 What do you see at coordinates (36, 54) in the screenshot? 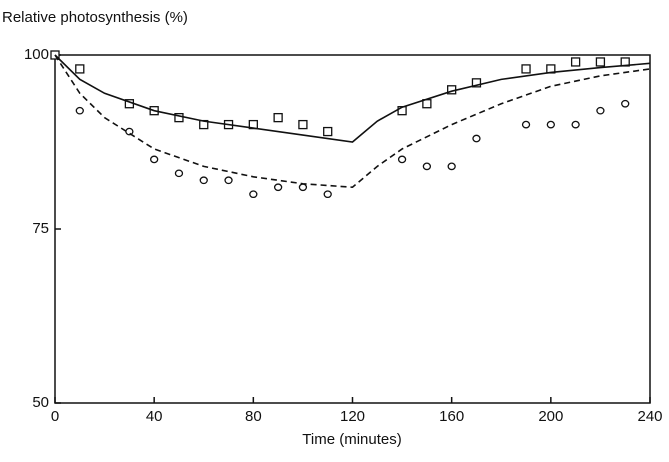
I see `y-tick-label: 100` at bounding box center [36, 54].